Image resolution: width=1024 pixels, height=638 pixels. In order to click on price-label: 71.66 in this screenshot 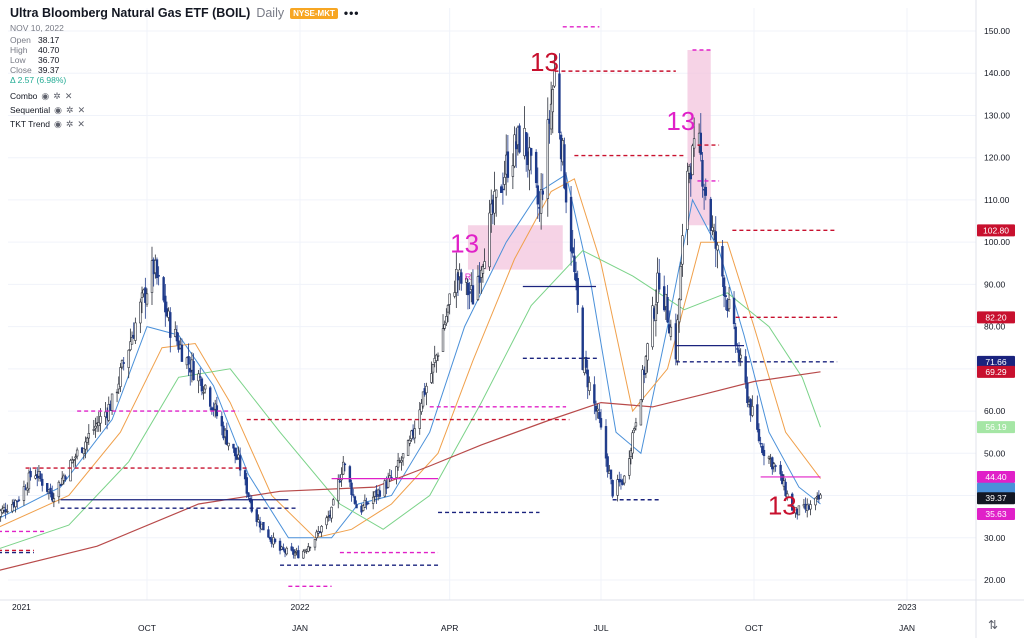, I will do `click(996, 362)`.